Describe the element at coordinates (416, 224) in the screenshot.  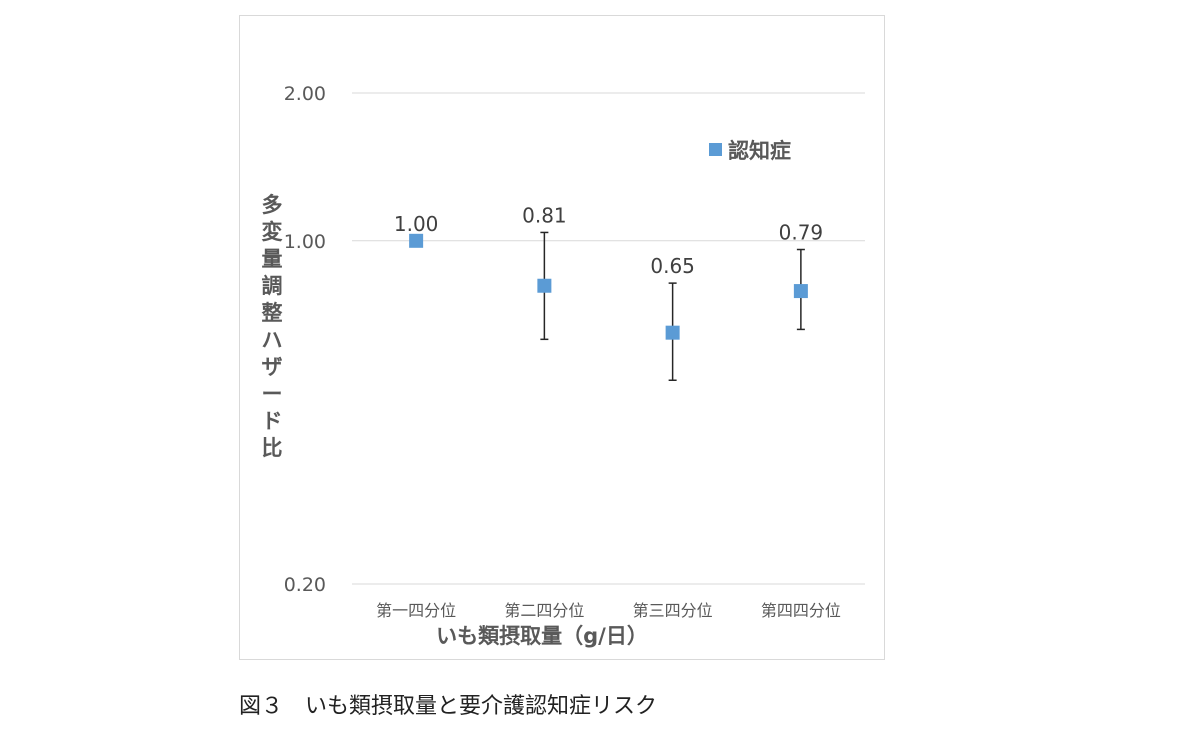
I see `data-label: 1.00` at that location.